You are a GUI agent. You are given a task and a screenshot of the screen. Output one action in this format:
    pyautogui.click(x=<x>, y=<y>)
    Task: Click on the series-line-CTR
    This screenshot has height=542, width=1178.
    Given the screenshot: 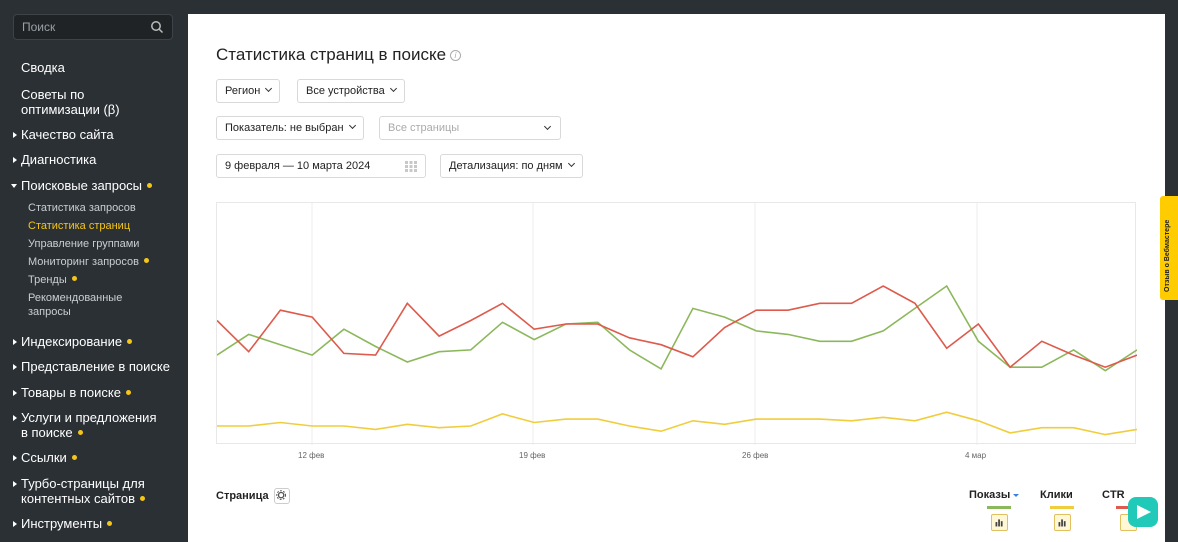 What is the action you would take?
    pyautogui.click(x=677, y=327)
    